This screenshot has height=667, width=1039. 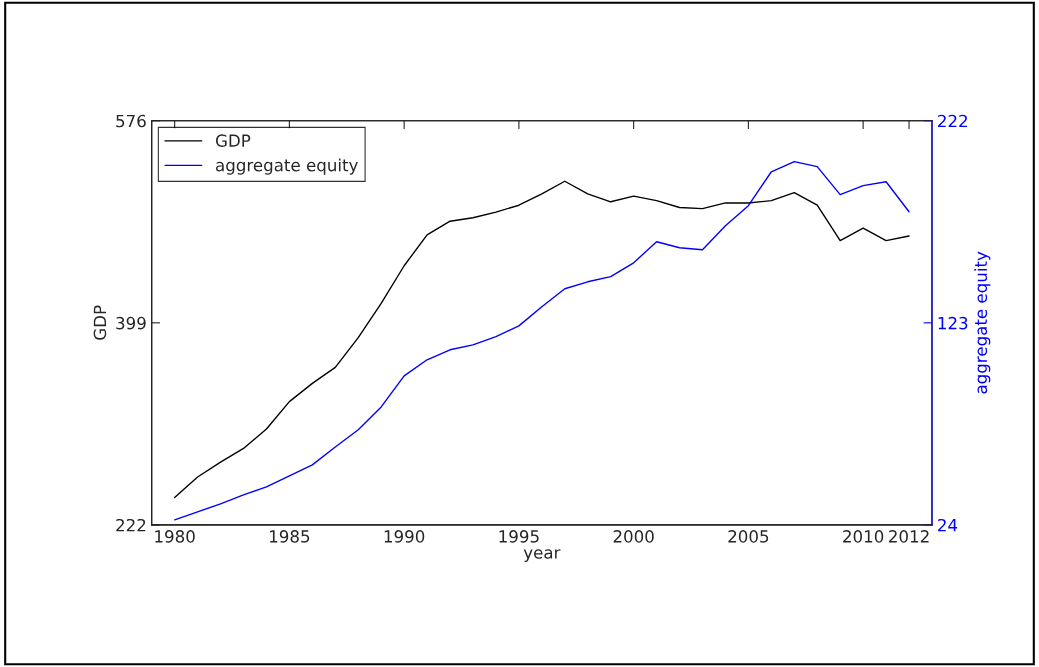 What do you see at coordinates (952, 121) in the screenshot?
I see `y2-tick-label: 222` at bounding box center [952, 121].